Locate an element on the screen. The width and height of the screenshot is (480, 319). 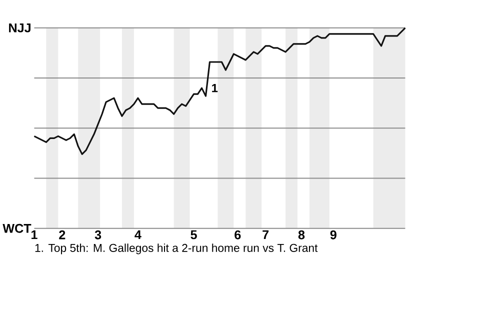
text: WCT is located at coordinates (17, 228).